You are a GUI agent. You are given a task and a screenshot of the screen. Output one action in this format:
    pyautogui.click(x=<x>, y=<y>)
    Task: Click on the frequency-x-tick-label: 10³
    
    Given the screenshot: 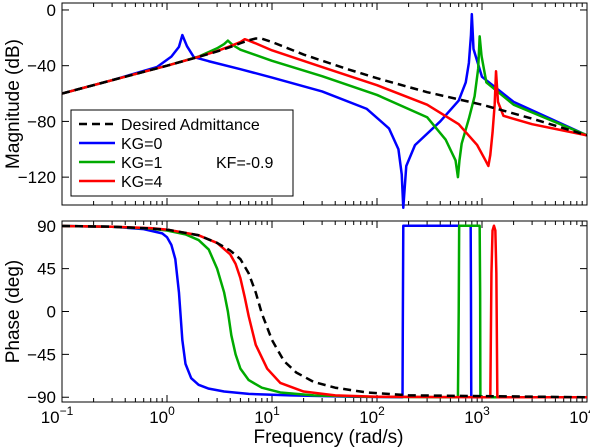 What is the action you would take?
    pyautogui.click(x=477, y=415)
    